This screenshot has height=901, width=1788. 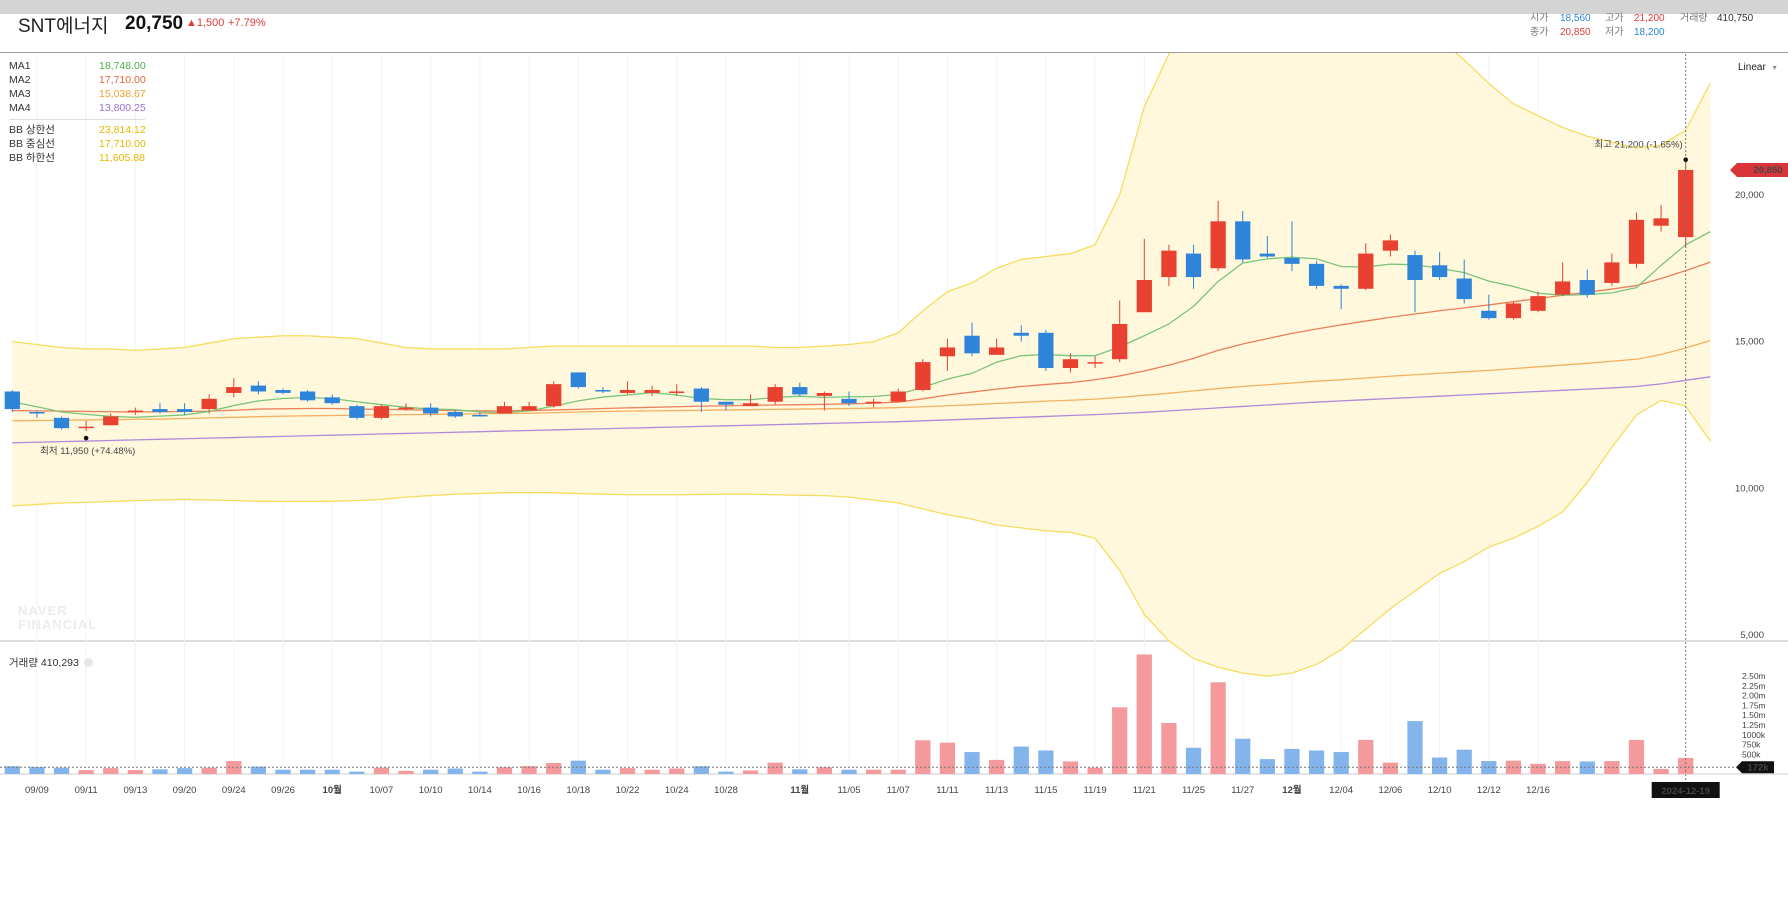 I want to click on legend-item: BB 중심선 17,710.00, so click(x=78, y=144).